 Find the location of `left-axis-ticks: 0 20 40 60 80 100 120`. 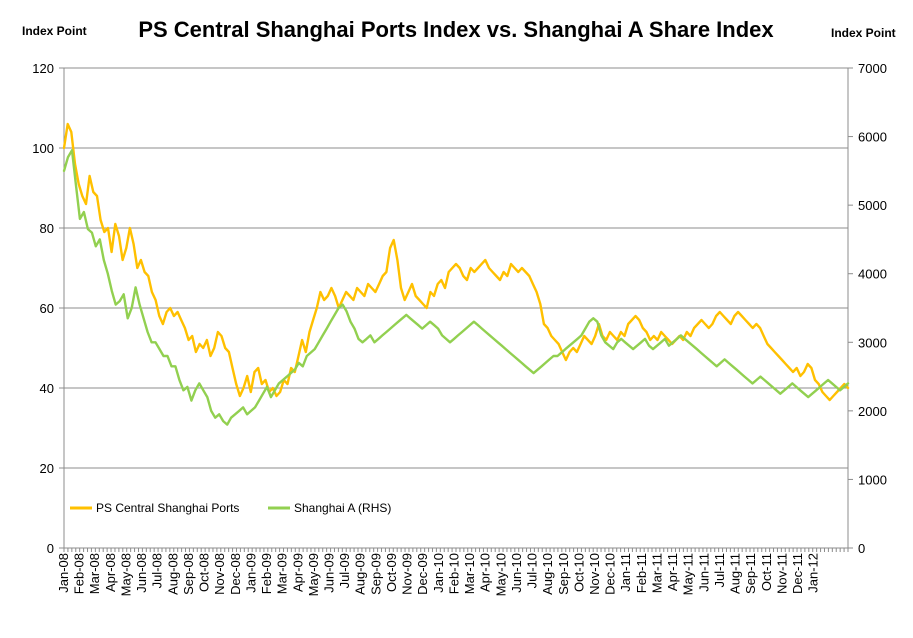

left-axis-ticks: 0 20 40 60 80 100 120 is located at coordinates (48, 308).